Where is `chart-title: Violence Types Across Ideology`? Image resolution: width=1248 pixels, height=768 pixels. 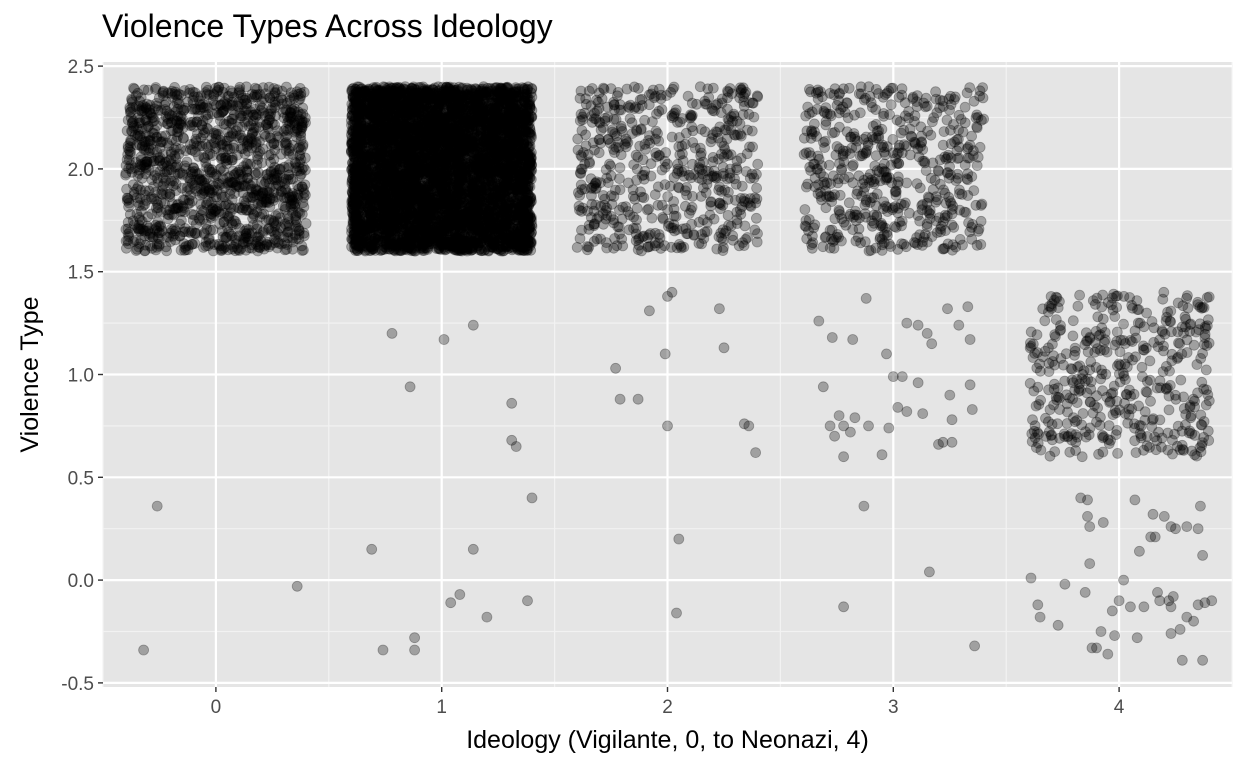 chart-title: Violence Types Across Ideology is located at coordinates (327, 26).